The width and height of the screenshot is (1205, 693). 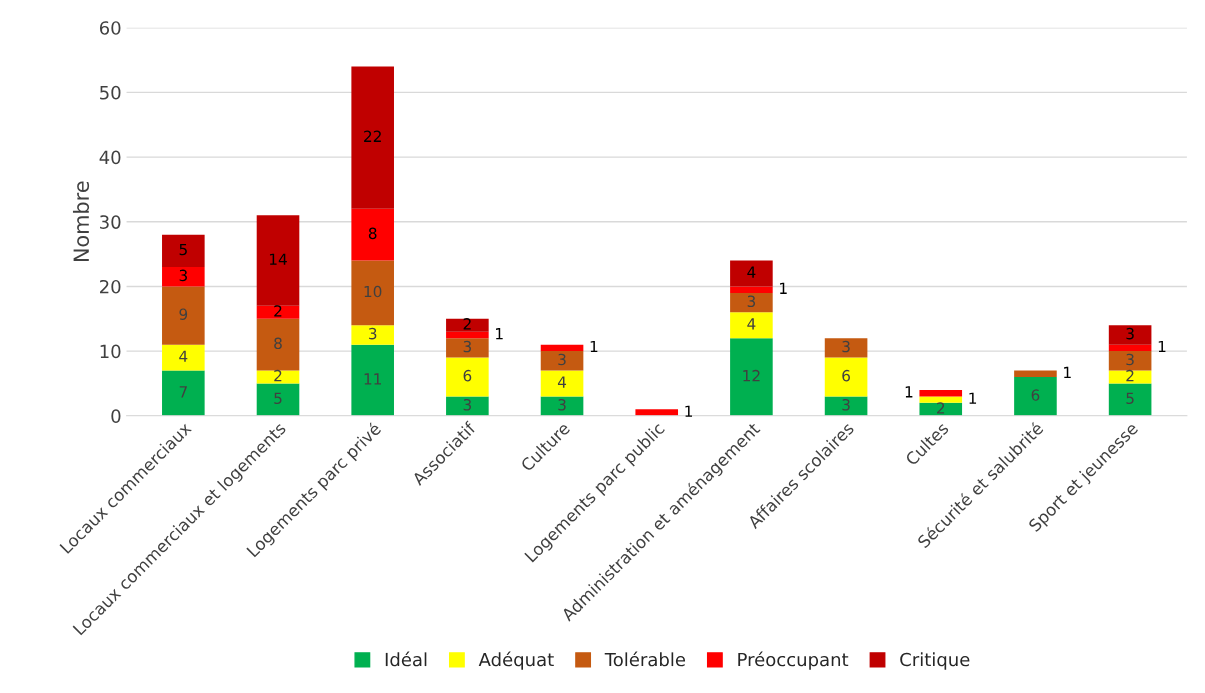 I want to click on legend-label: Tolérable, so click(x=645, y=659).